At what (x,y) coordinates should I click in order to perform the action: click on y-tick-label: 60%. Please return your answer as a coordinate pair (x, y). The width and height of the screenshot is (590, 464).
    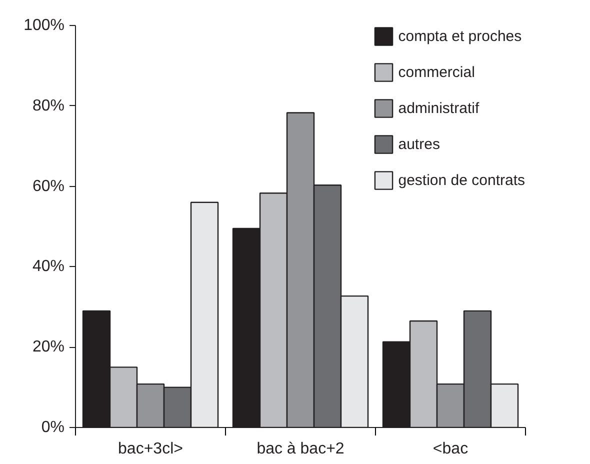
    Looking at the image, I should click on (48, 186).